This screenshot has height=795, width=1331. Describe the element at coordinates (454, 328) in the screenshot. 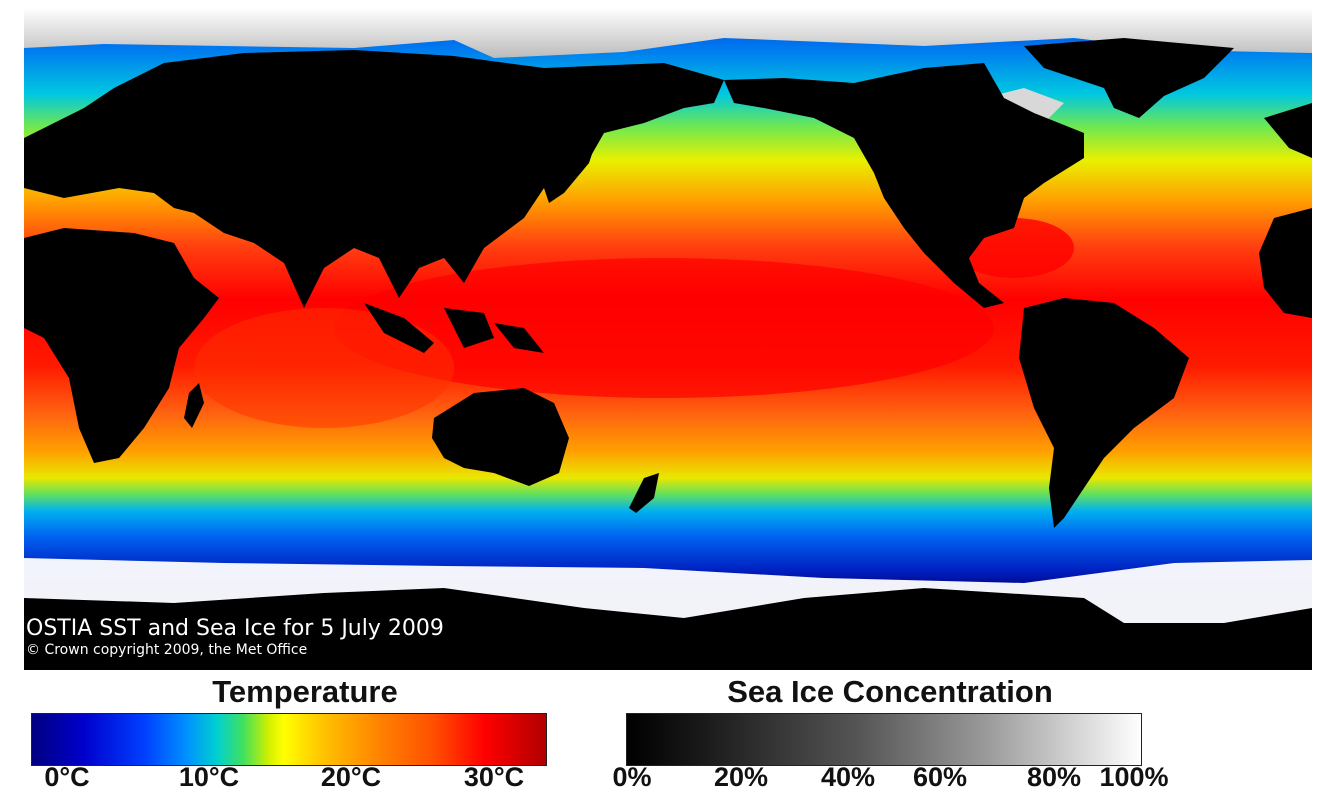

I see `indonesia` at that location.